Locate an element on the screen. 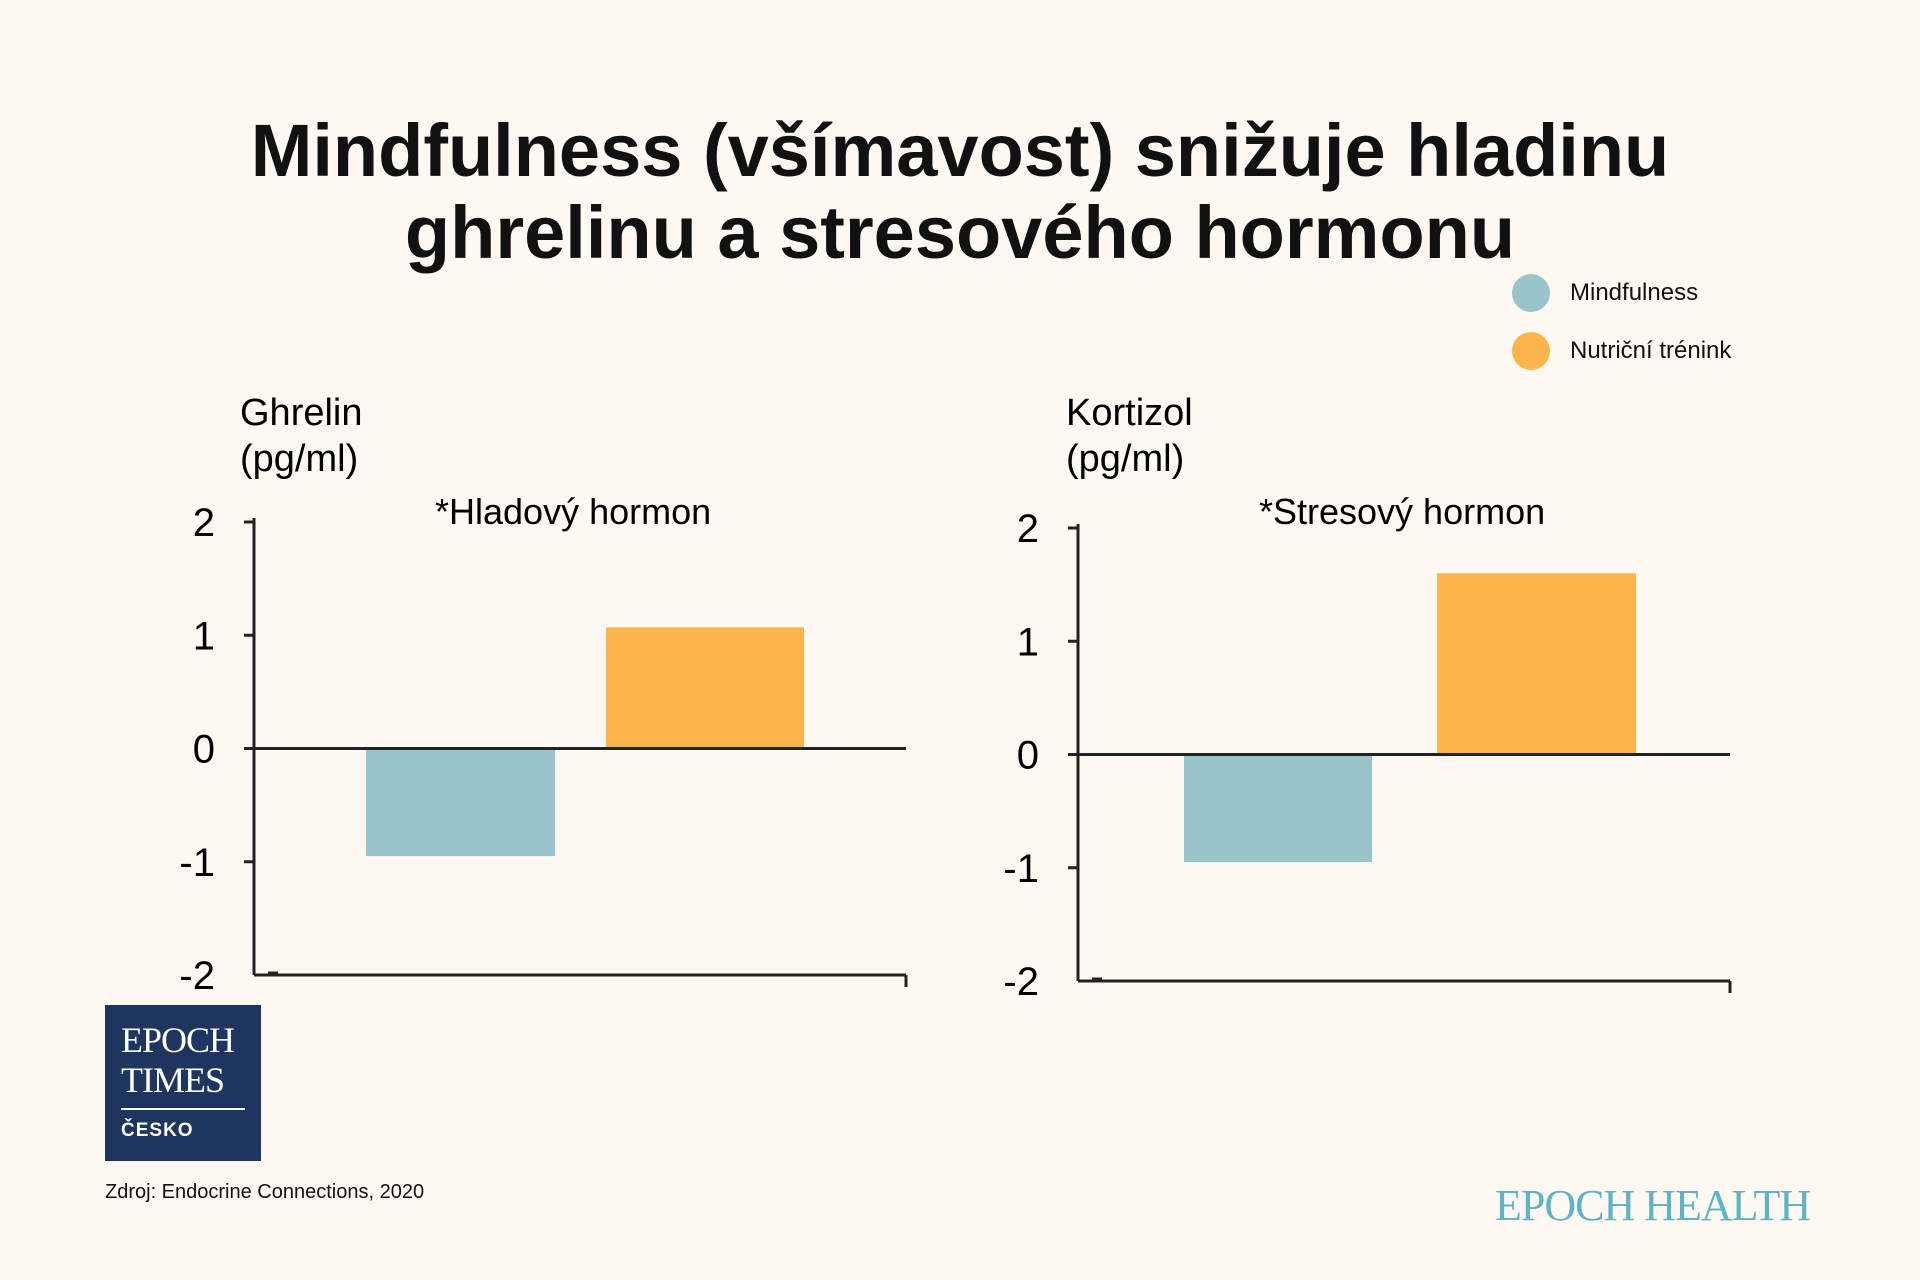 Image resolution: width=1920 pixels, height=1280 pixels. kortizol-subtitle: *Stresový hormon is located at coordinates (1402, 511).